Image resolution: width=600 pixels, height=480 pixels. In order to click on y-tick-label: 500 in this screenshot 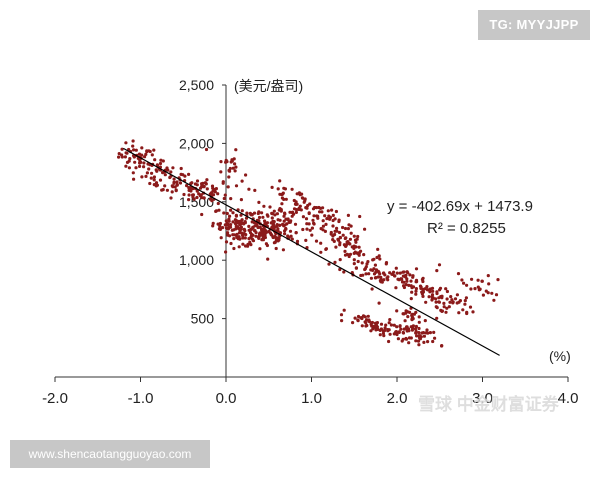, I will do `click(203, 319)`.